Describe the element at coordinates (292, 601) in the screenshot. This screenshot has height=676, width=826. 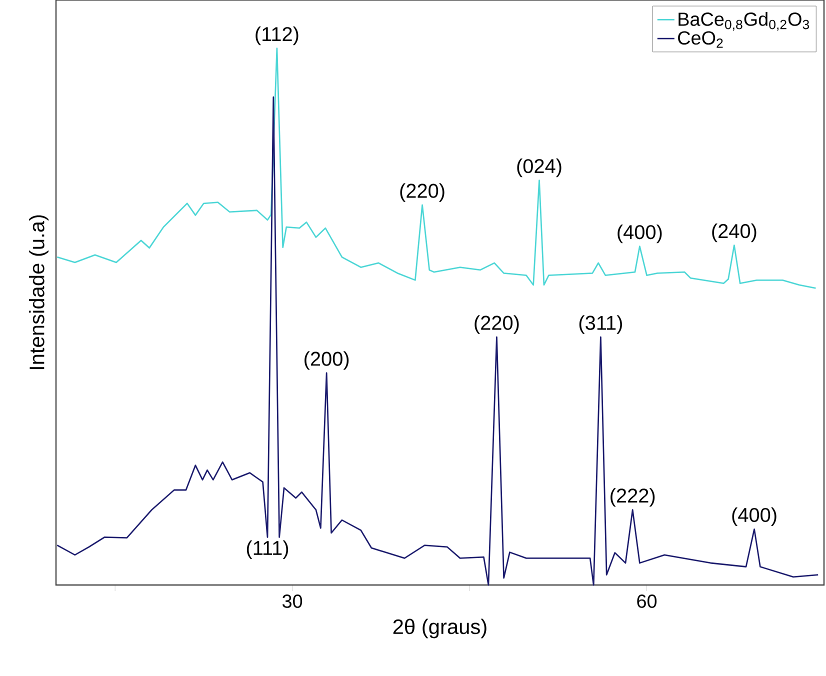
I see `x-tick-label: 30` at that location.